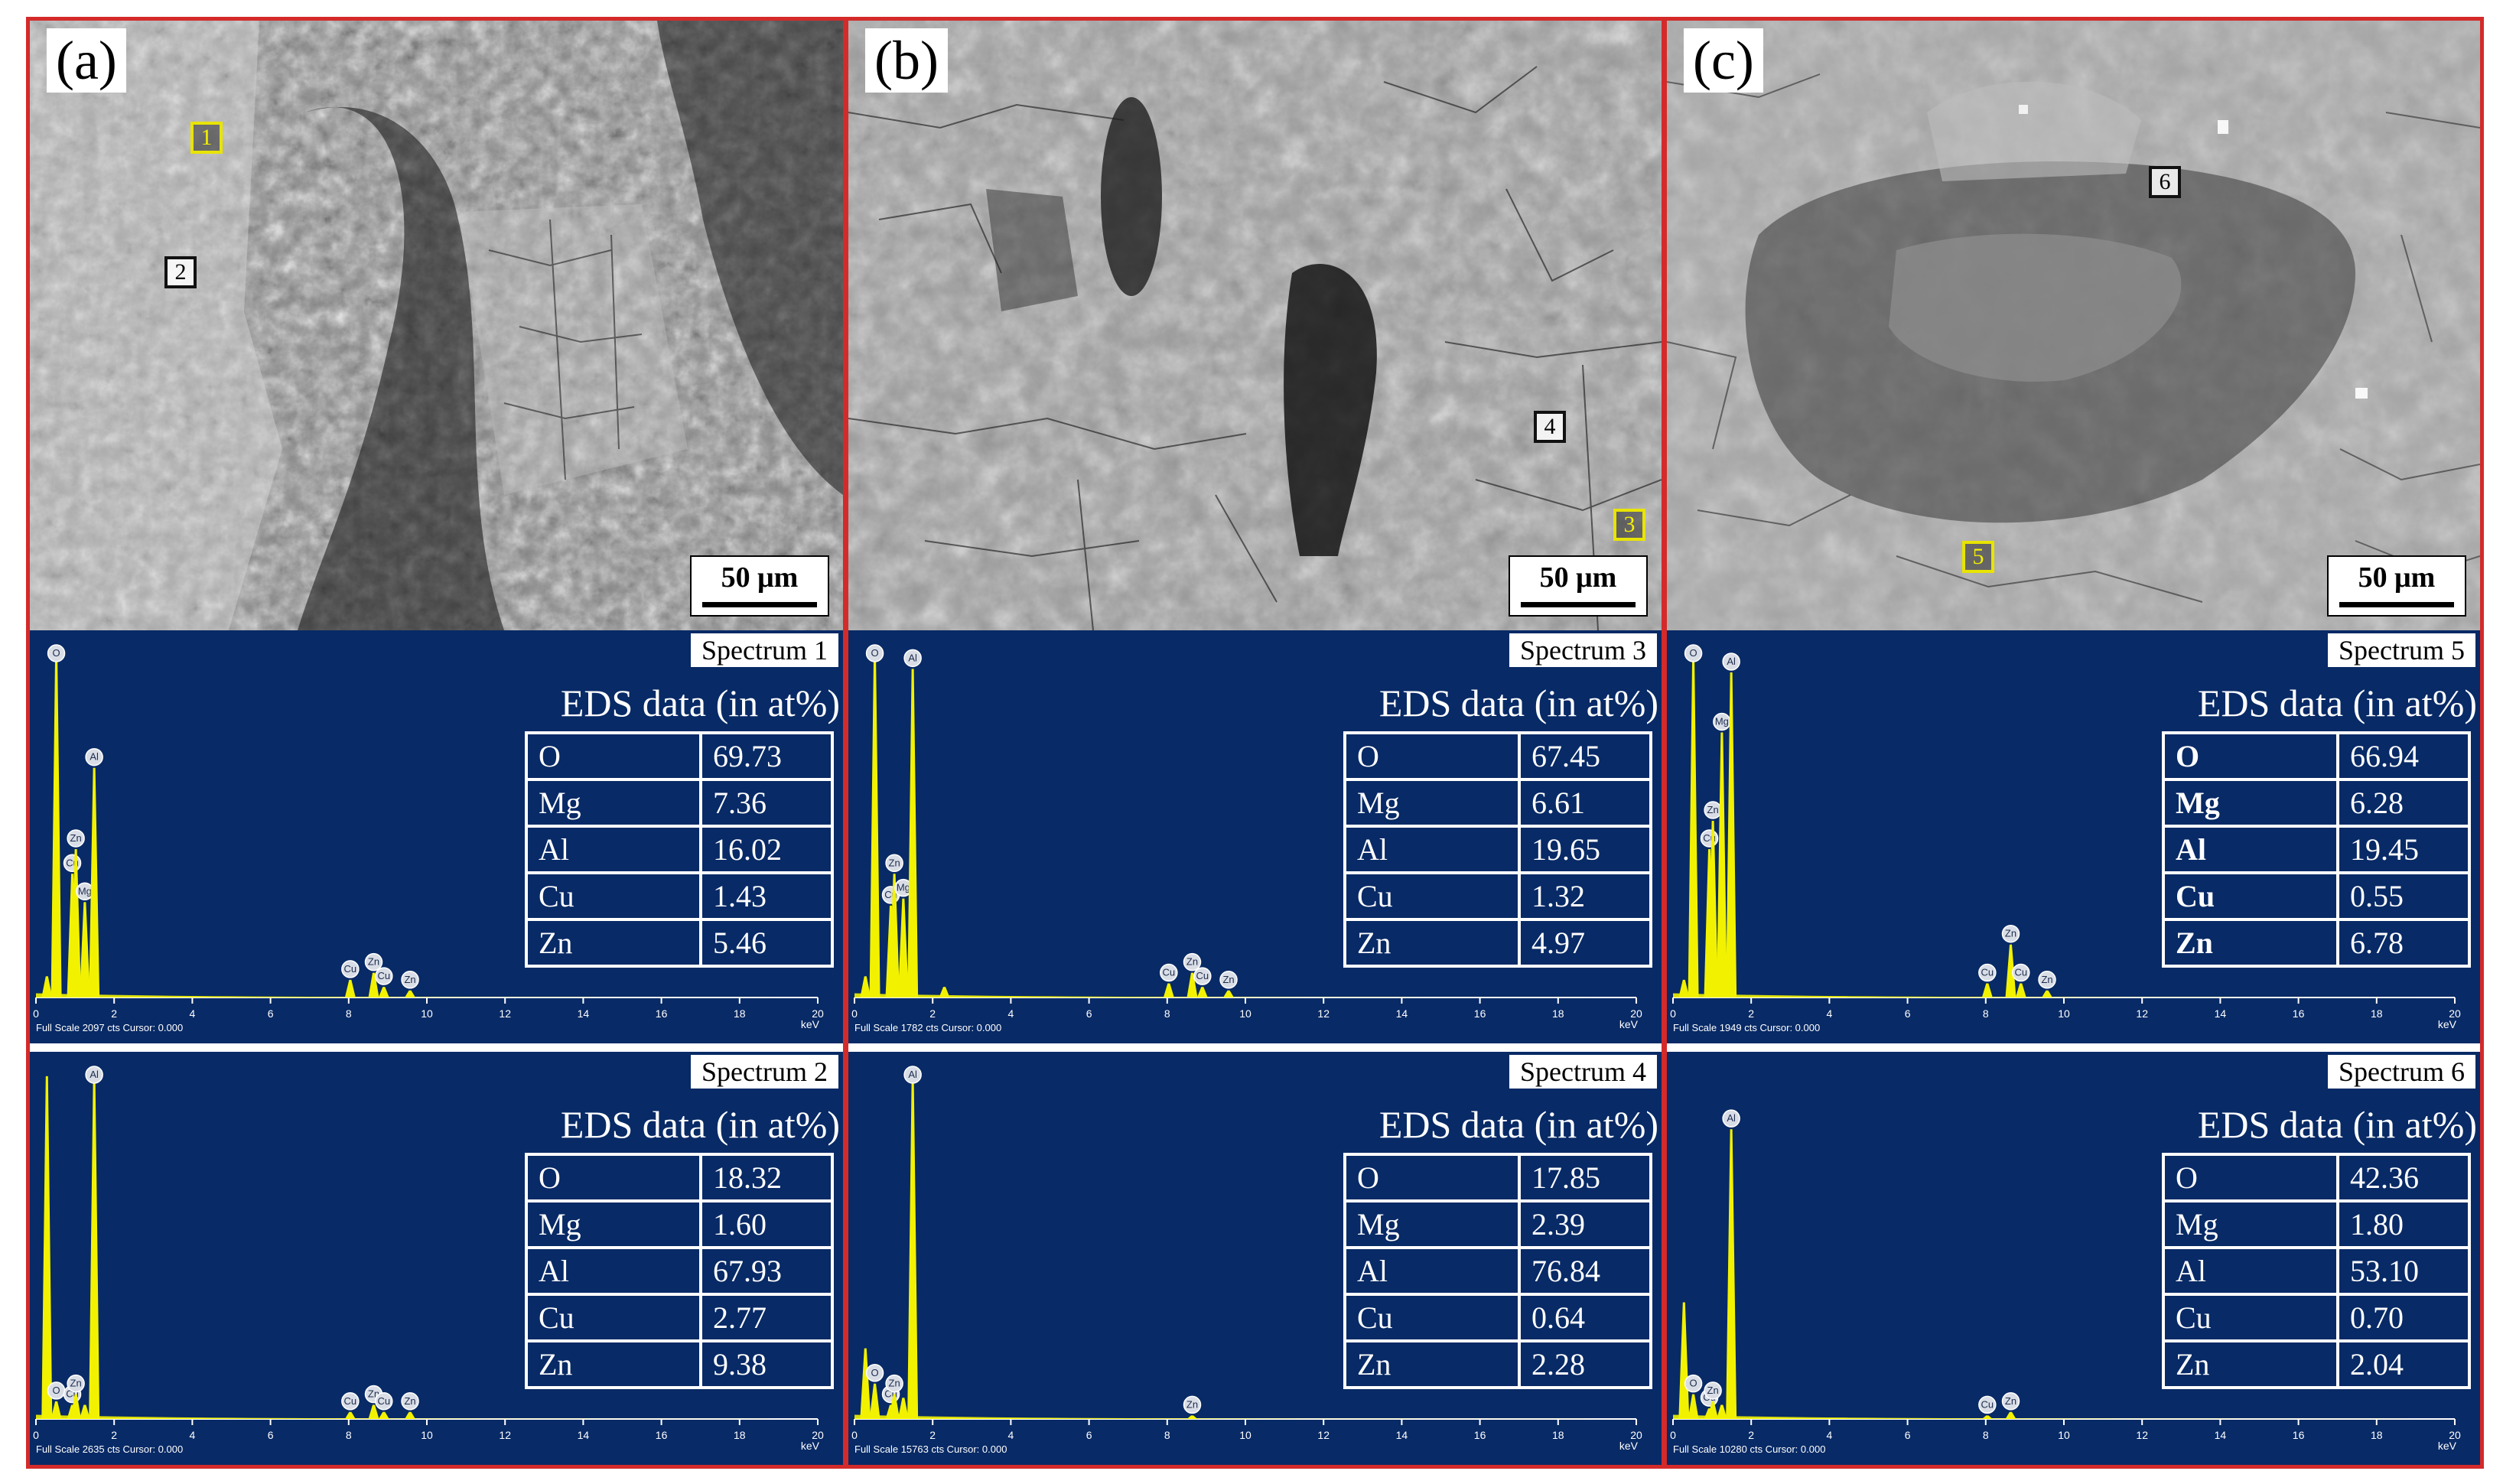  What do you see at coordinates (1255, 325) in the screenshot?
I see `sem-micrograph-b` at bounding box center [1255, 325].